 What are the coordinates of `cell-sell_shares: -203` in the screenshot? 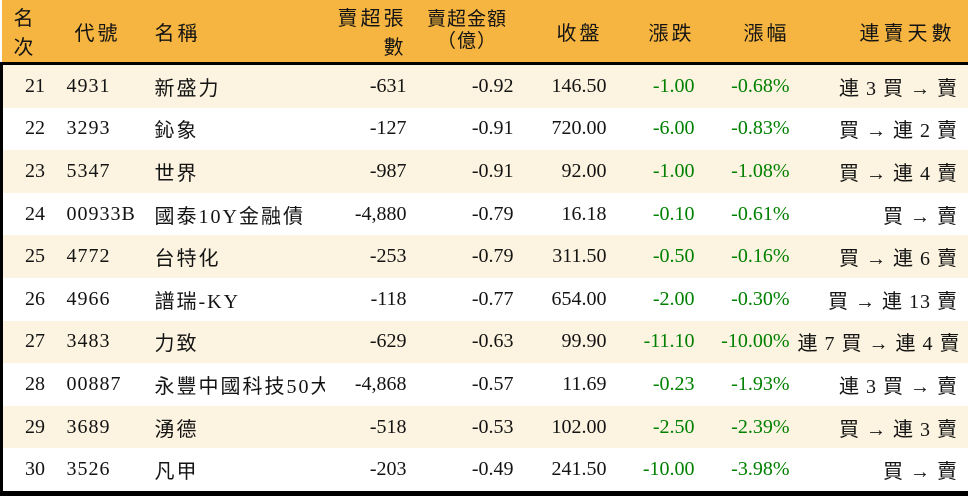 It's located at (369, 472).